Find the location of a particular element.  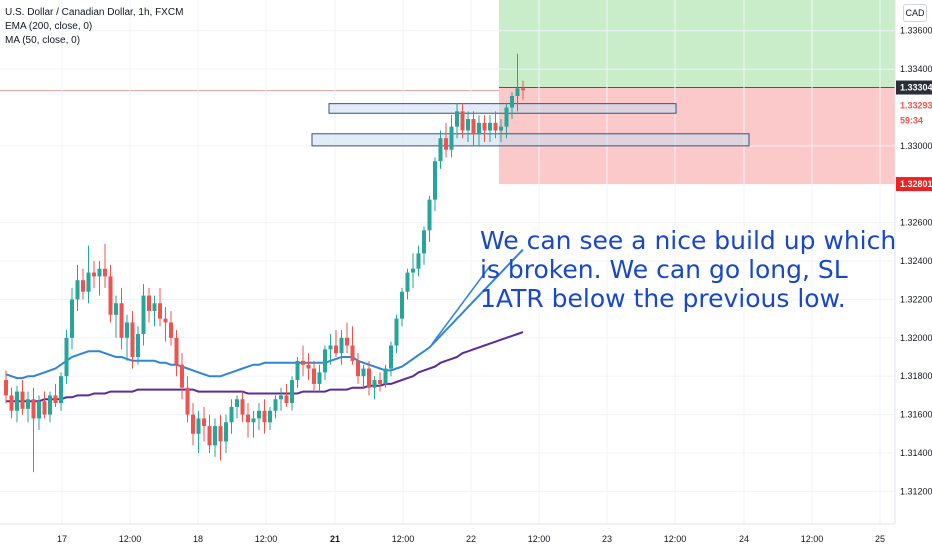

price-tick: 1.31400 is located at coordinates (916, 453).